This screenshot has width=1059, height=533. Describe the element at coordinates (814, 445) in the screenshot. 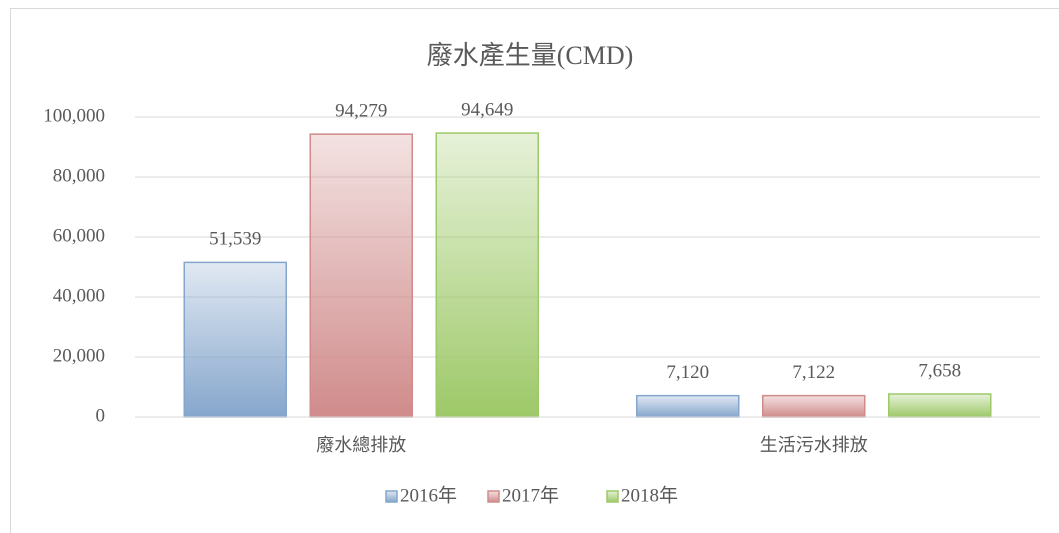

I see `x-tick-label: 生活污水排放` at that location.